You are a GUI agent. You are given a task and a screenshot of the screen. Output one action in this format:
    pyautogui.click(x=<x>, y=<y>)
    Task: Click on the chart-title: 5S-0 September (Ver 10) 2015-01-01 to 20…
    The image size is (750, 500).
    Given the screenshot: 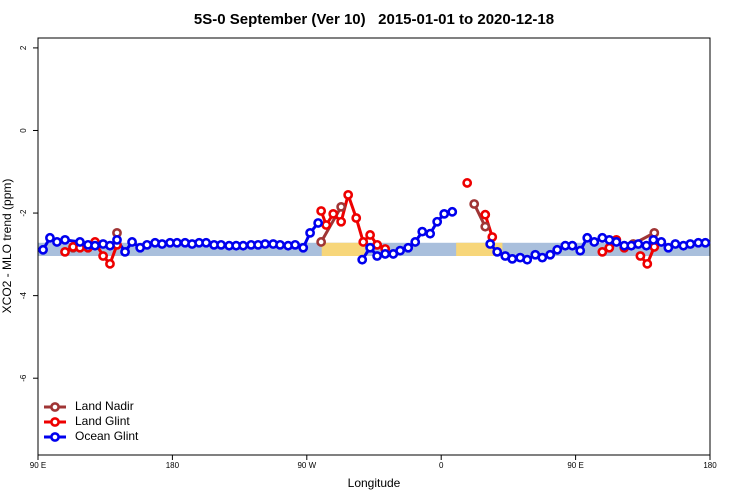 What is the action you would take?
    pyautogui.click(x=374, y=19)
    